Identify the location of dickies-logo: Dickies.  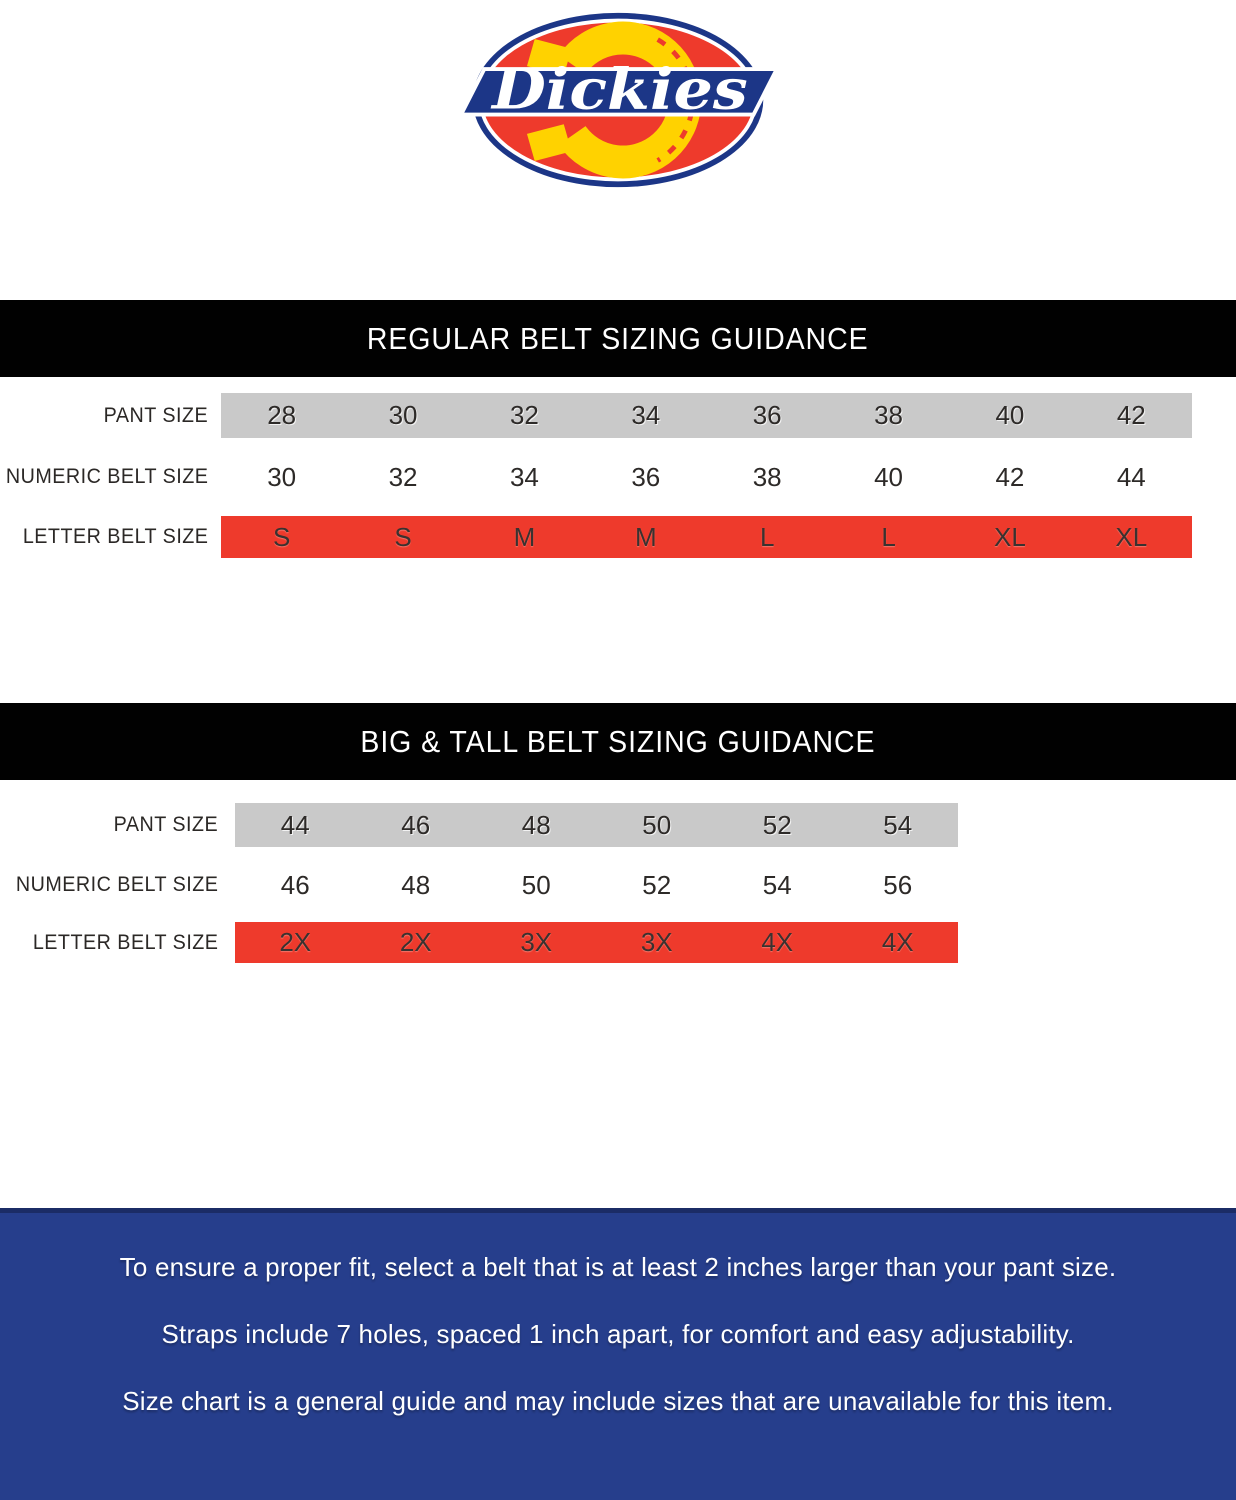
(618, 100).